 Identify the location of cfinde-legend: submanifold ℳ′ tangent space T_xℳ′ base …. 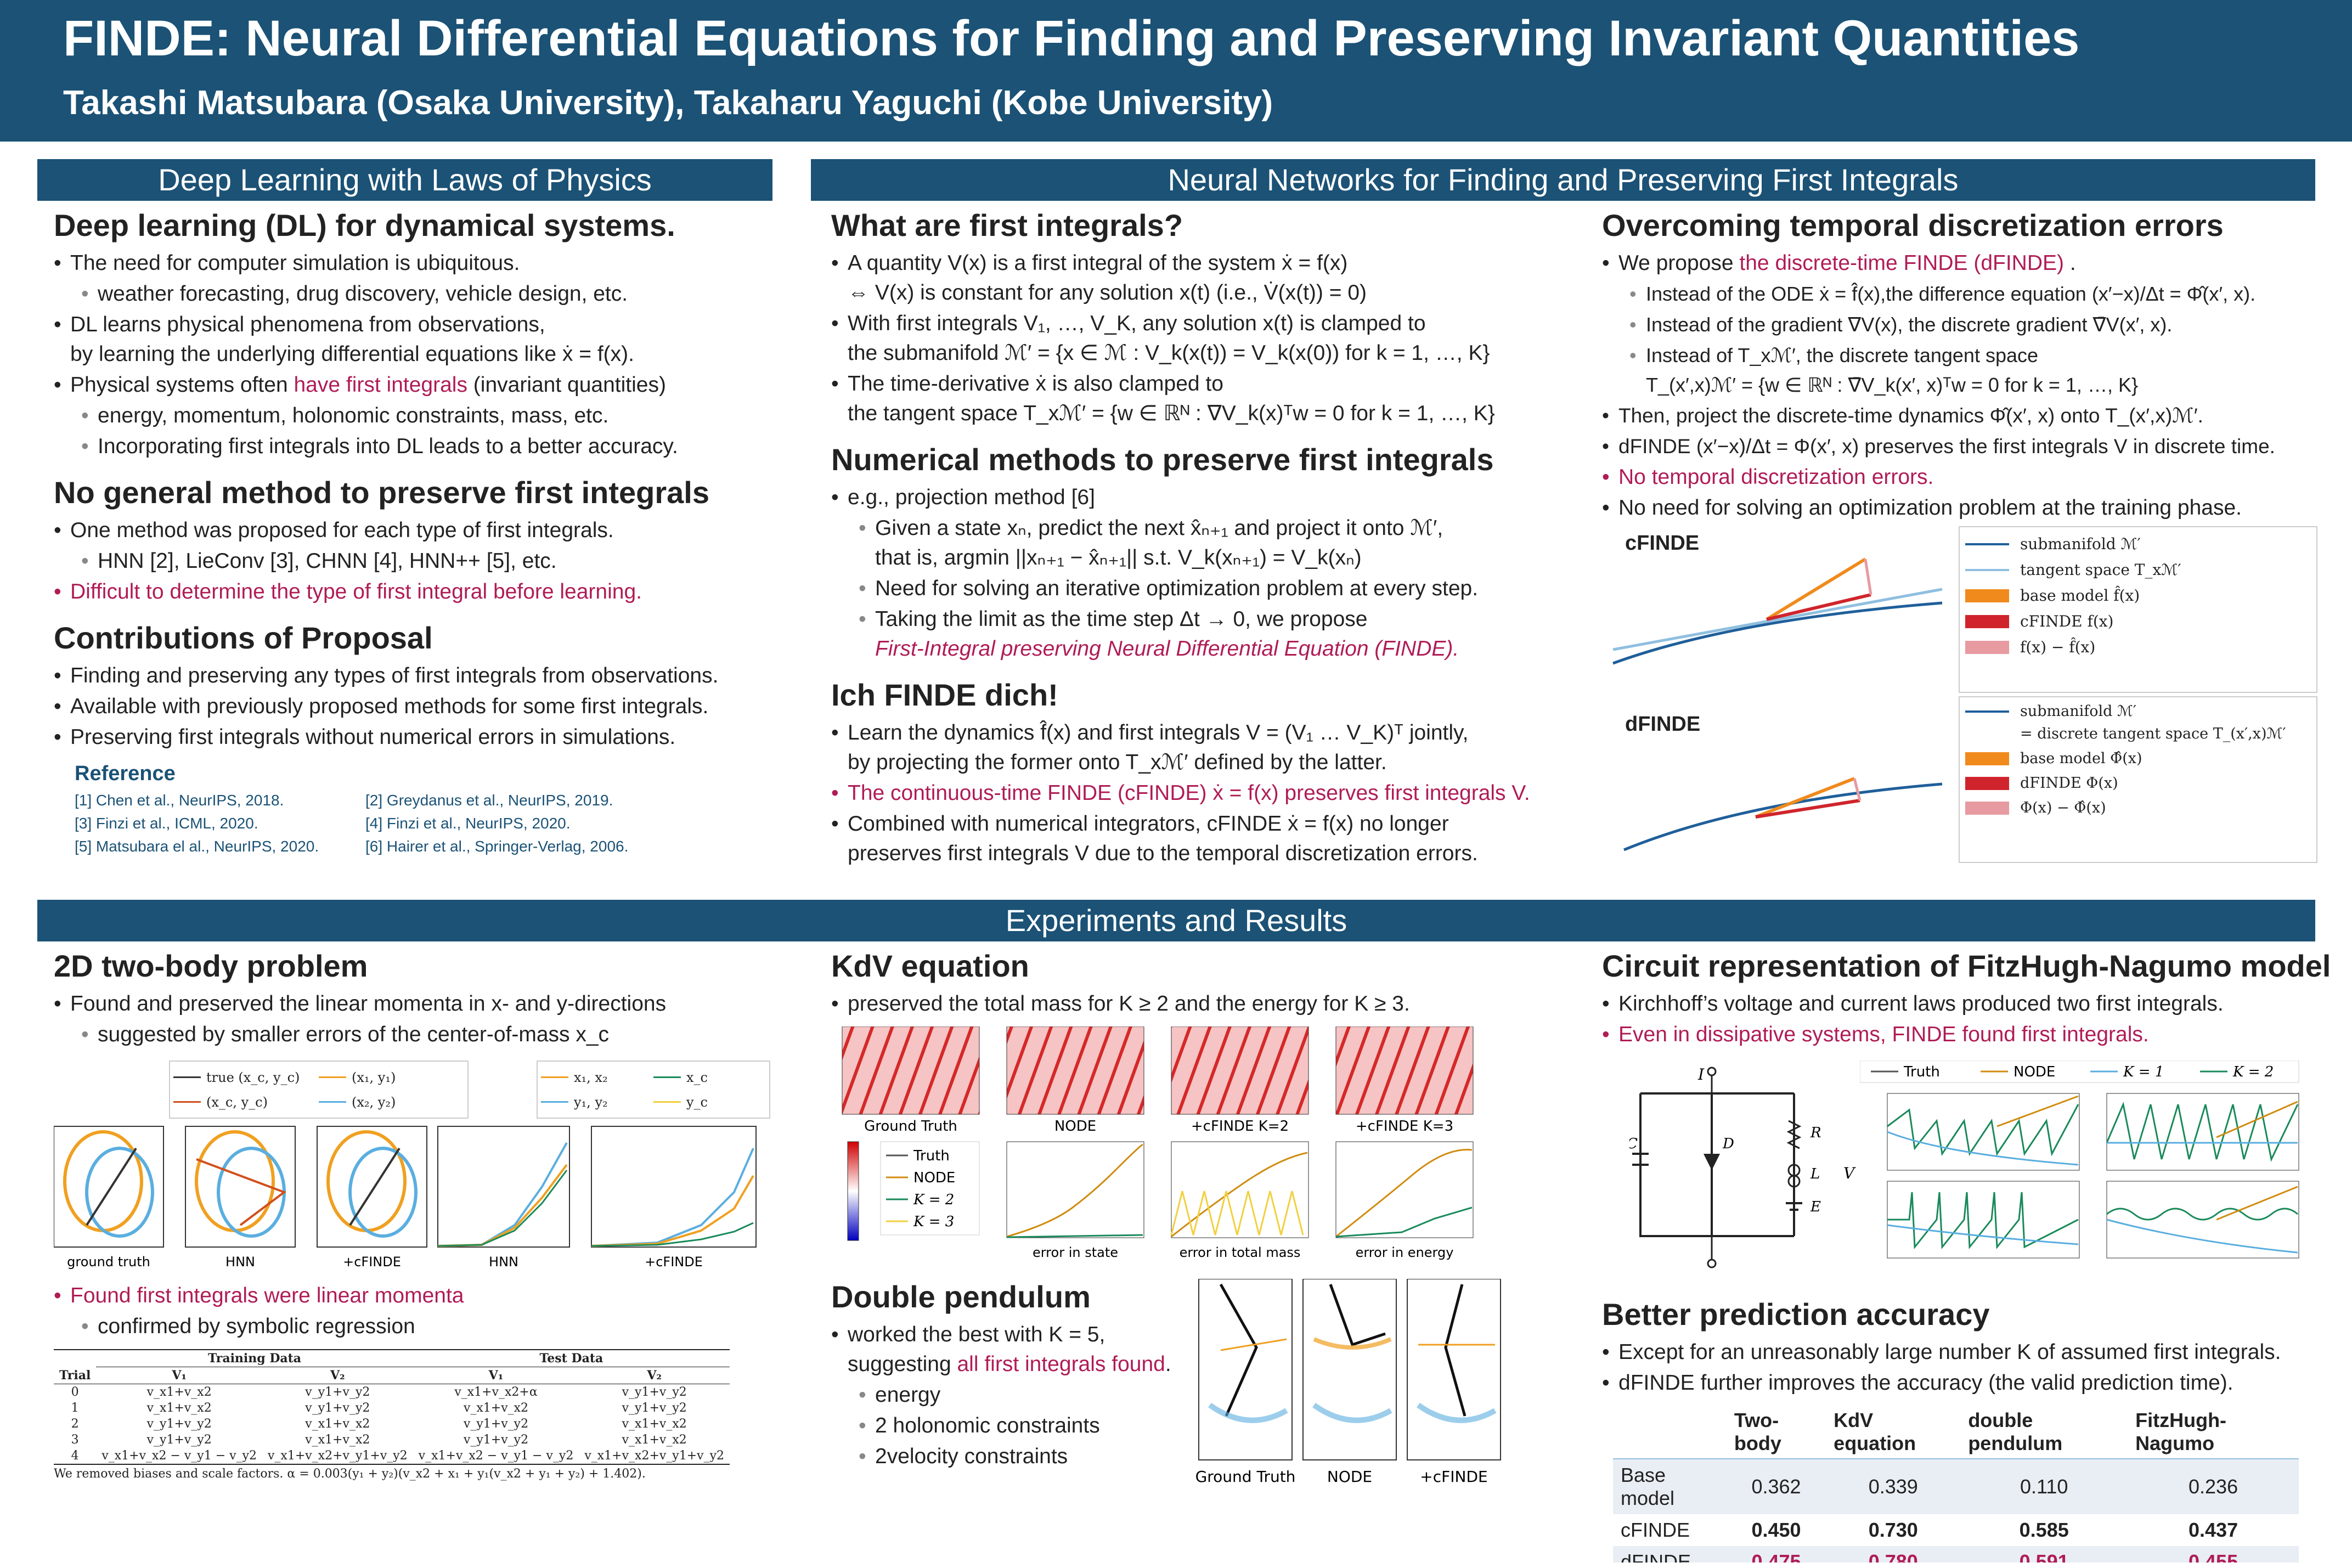
(2138, 609).